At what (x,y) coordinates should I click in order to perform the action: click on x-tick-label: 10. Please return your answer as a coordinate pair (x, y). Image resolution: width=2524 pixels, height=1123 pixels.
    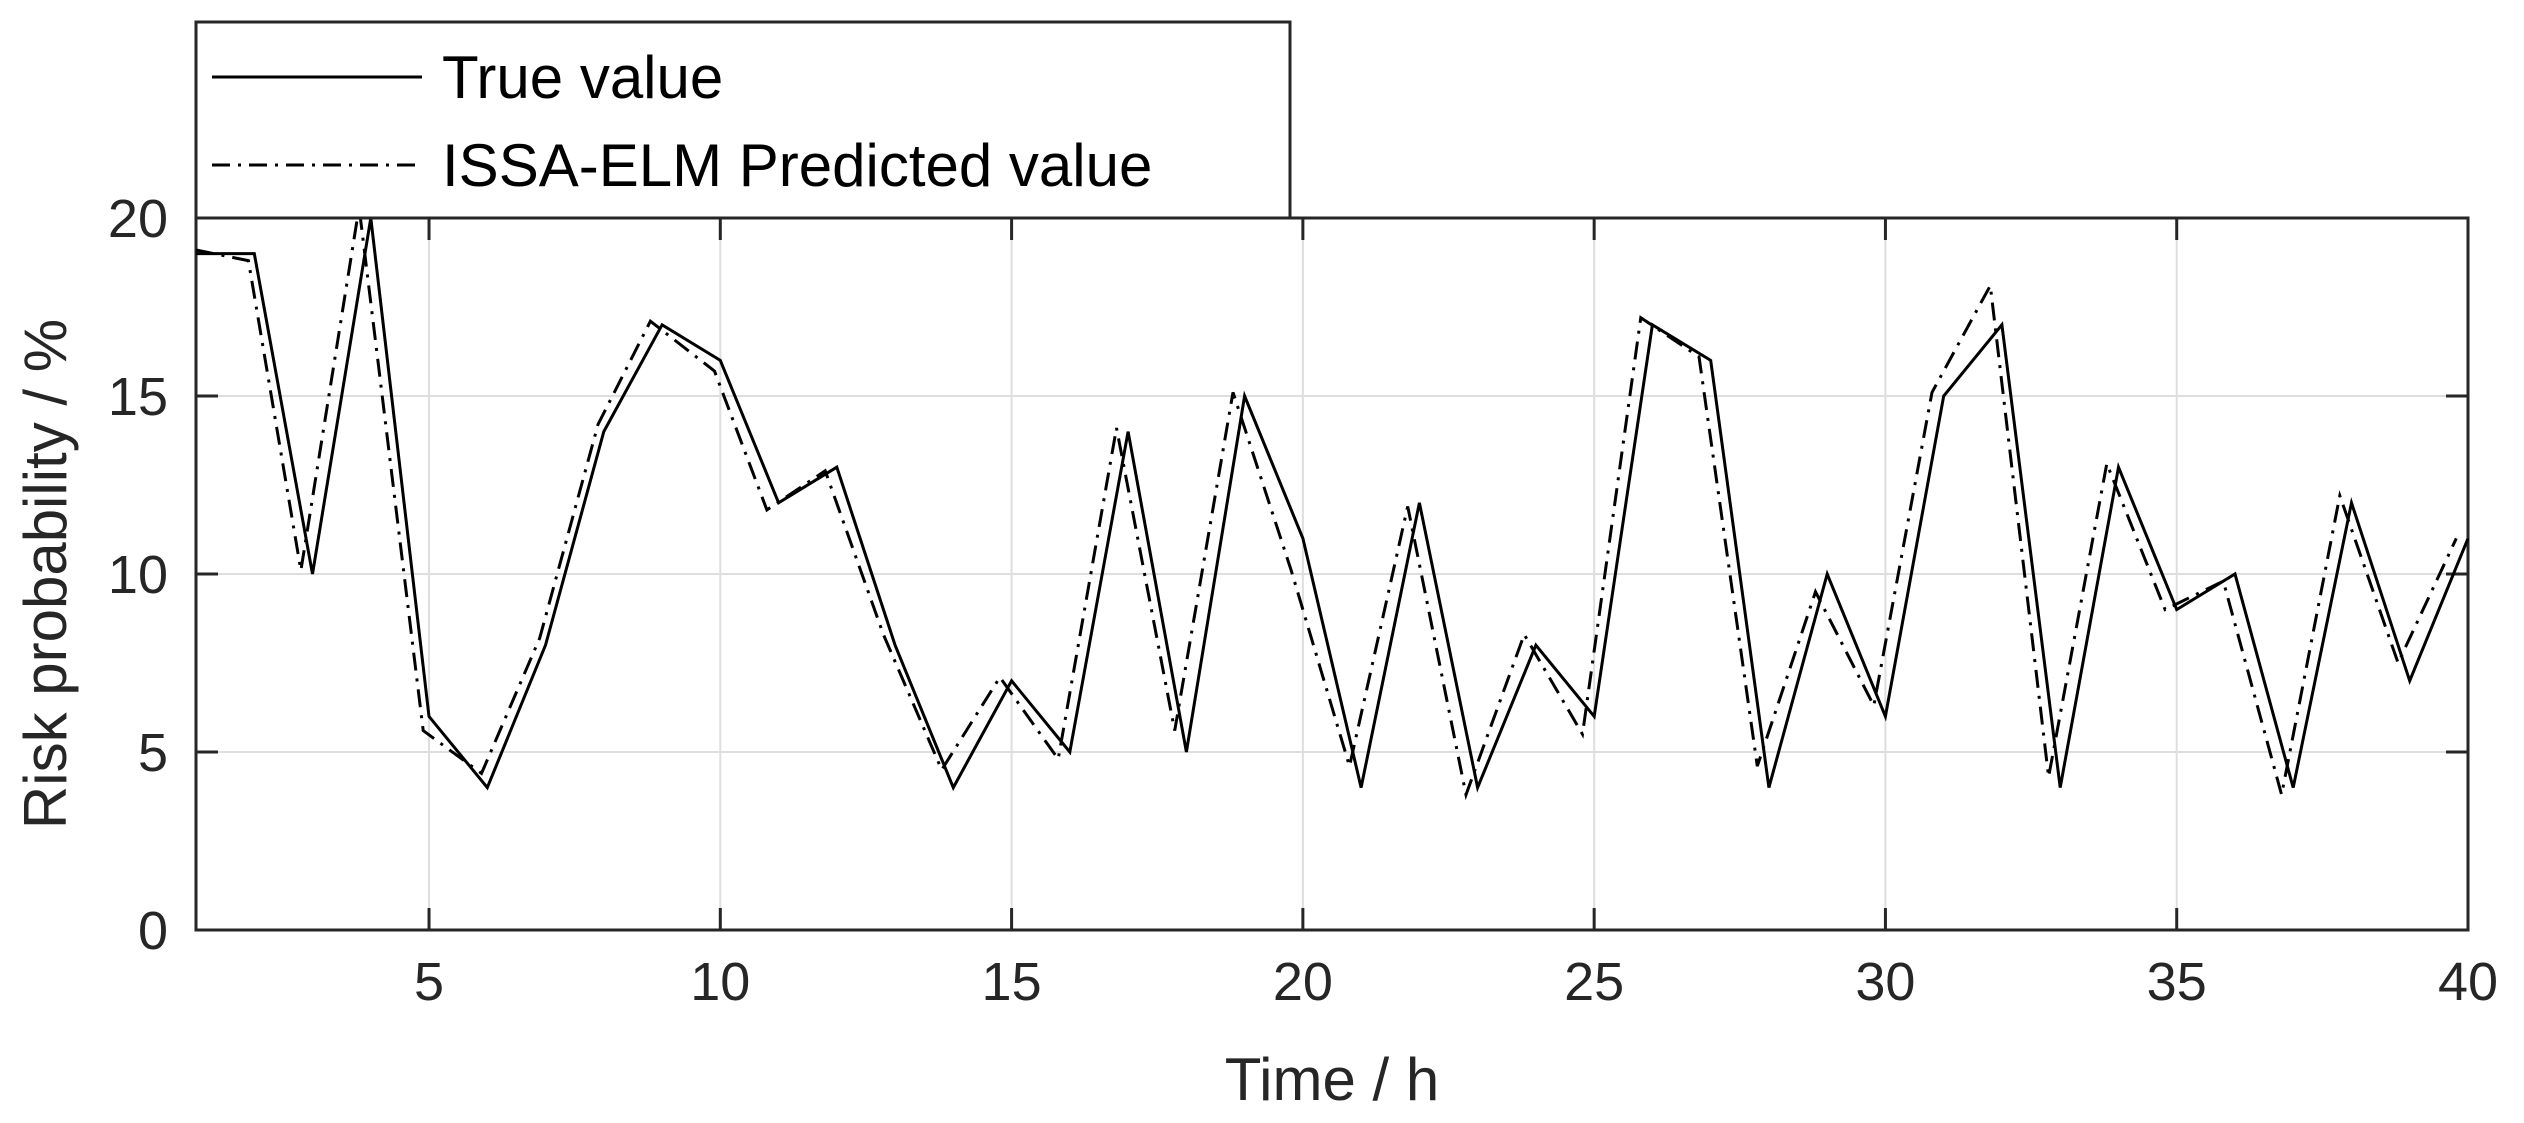
    Looking at the image, I should click on (720, 982).